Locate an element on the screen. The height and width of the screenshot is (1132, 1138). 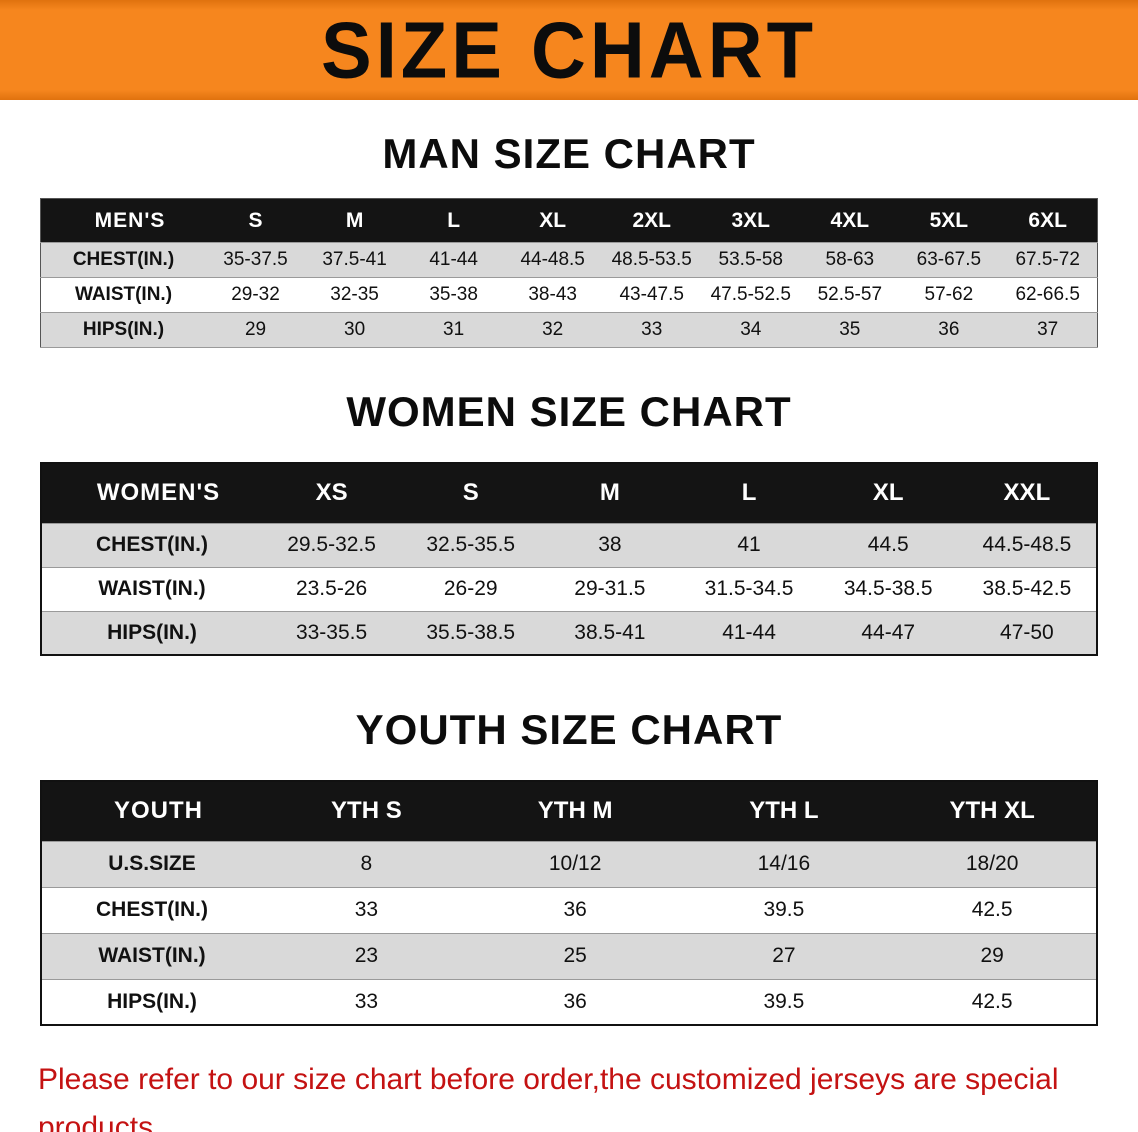
column-header: 6XL is located at coordinates (1048, 220).